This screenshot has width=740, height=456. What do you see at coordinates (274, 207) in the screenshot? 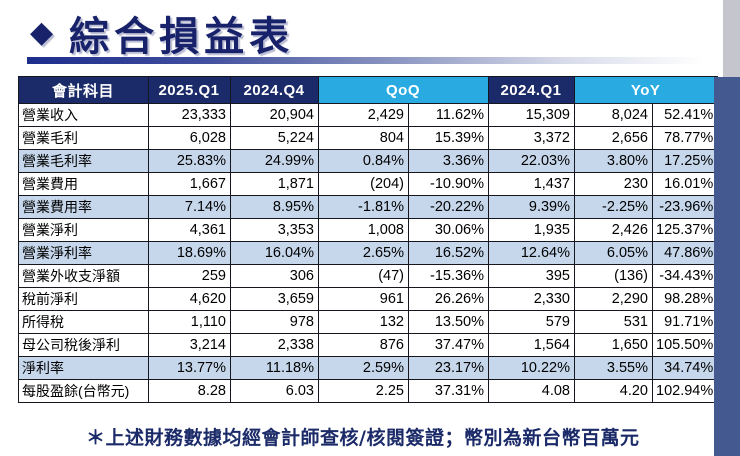
I see `cell-v2024q4: 8.95%` at bounding box center [274, 207].